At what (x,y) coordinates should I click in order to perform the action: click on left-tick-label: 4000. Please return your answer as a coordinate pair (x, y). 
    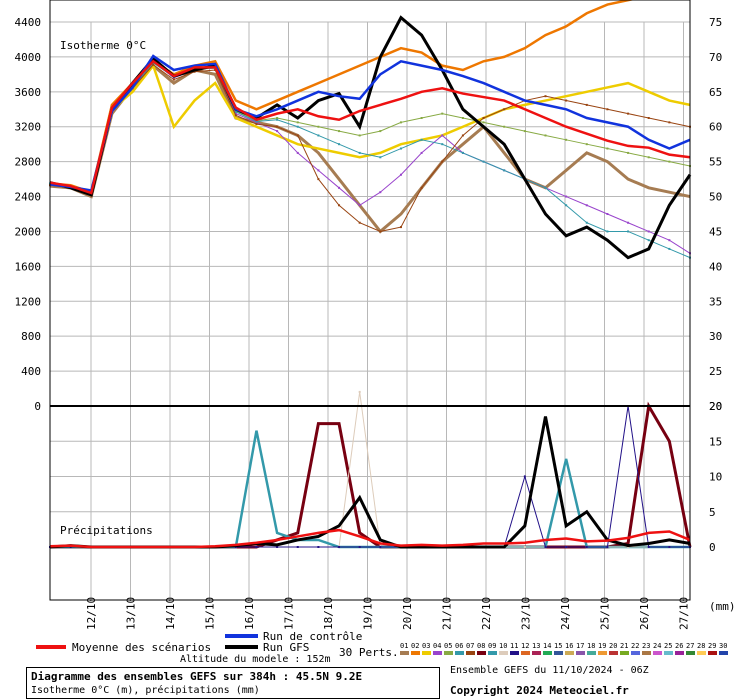
    Looking at the image, I should click on (28, 57).